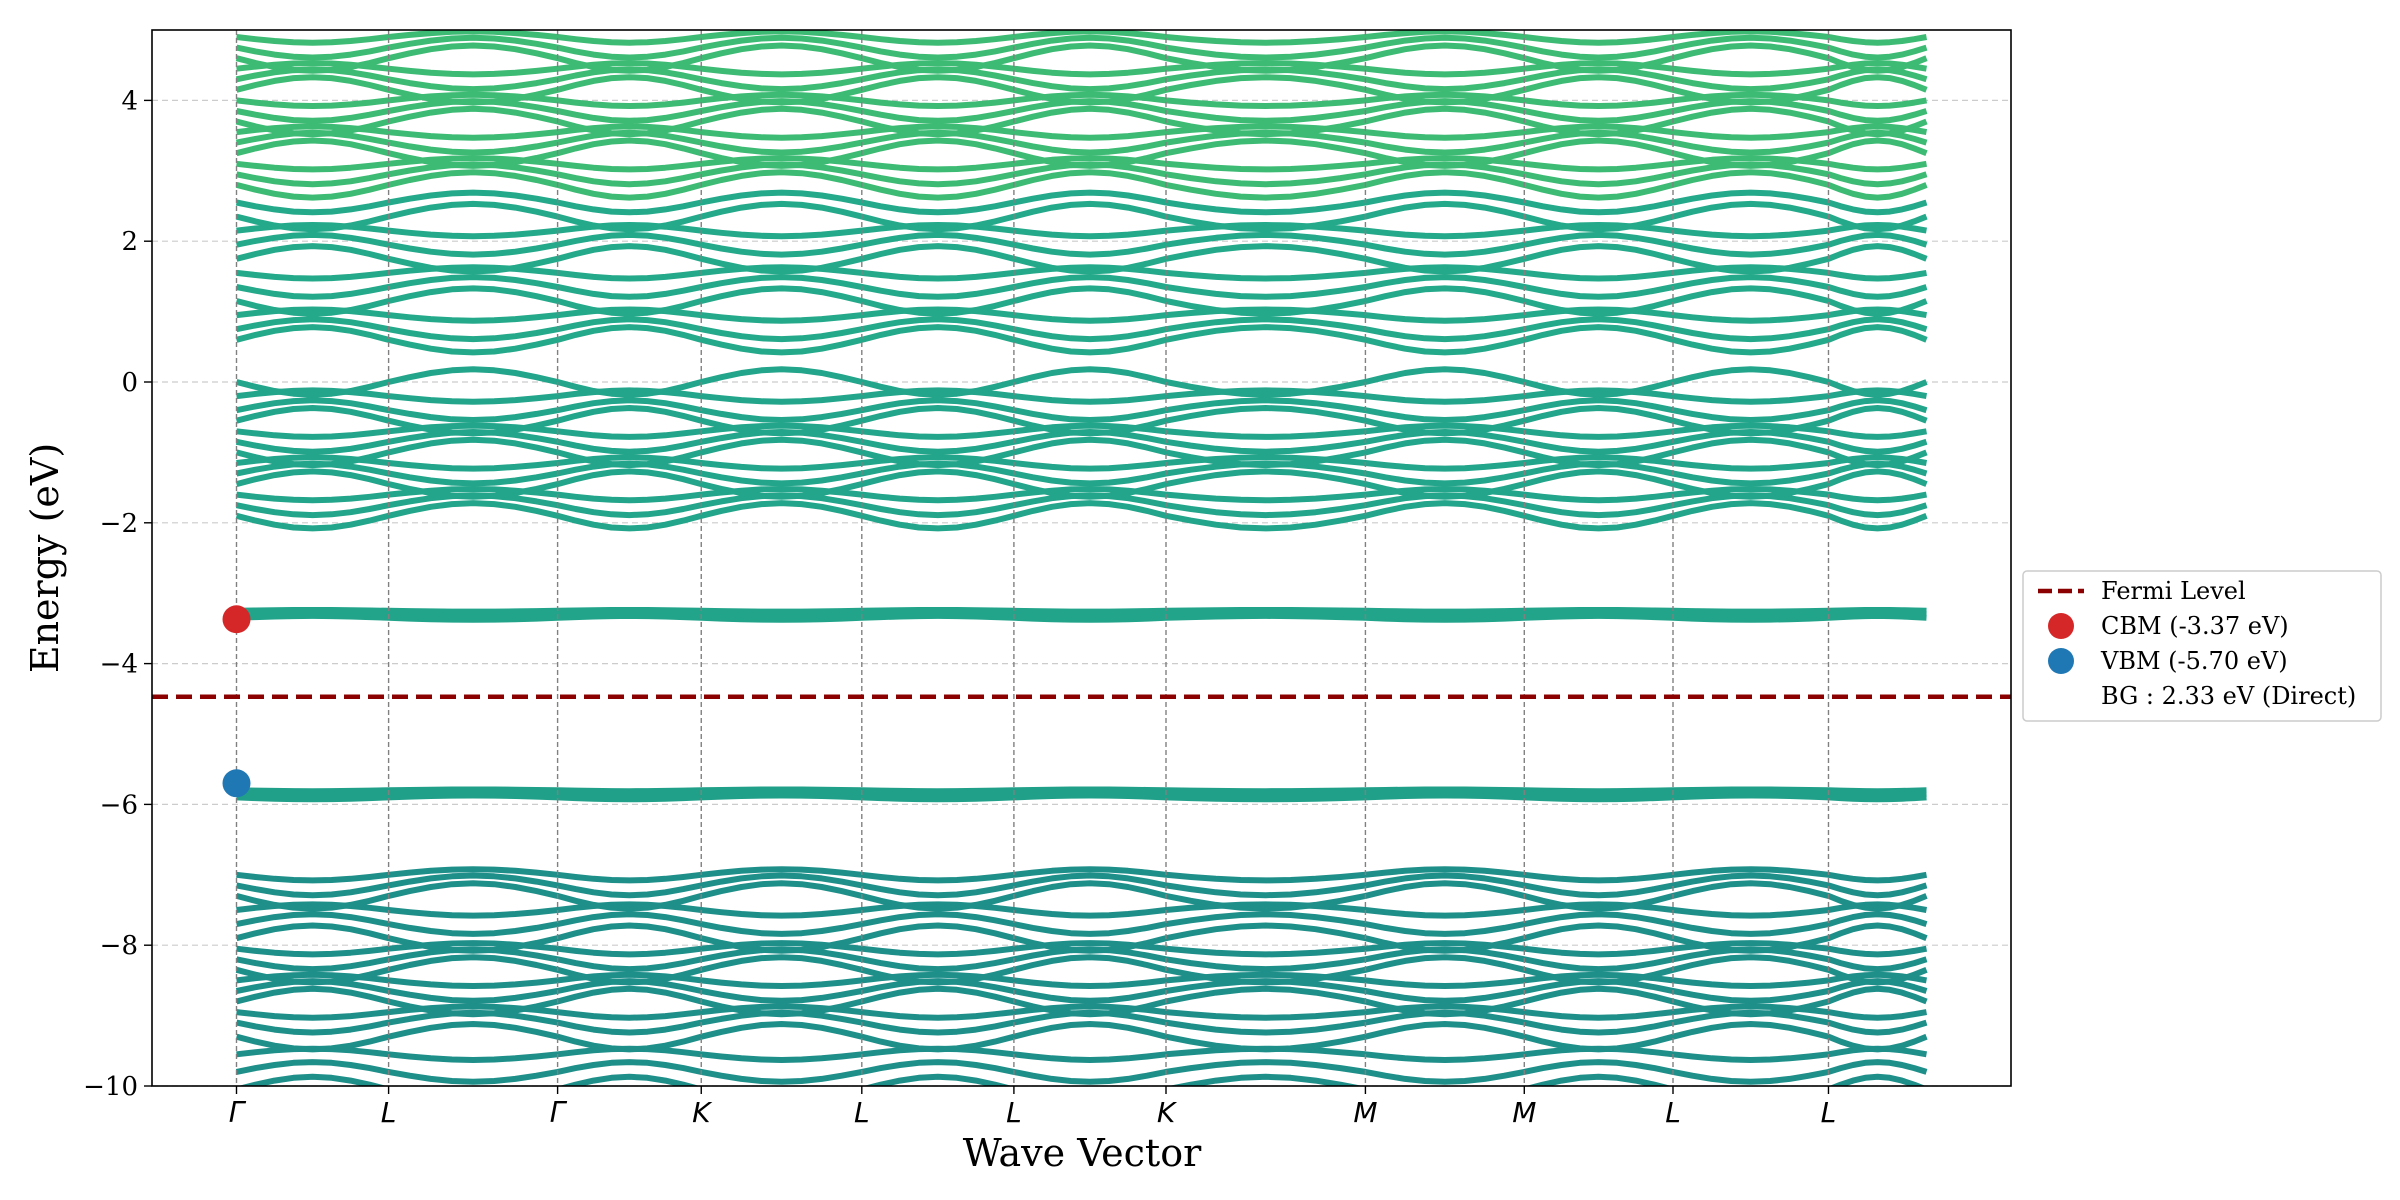  What do you see at coordinates (236, 783) in the screenshot?
I see `vbm-marker` at bounding box center [236, 783].